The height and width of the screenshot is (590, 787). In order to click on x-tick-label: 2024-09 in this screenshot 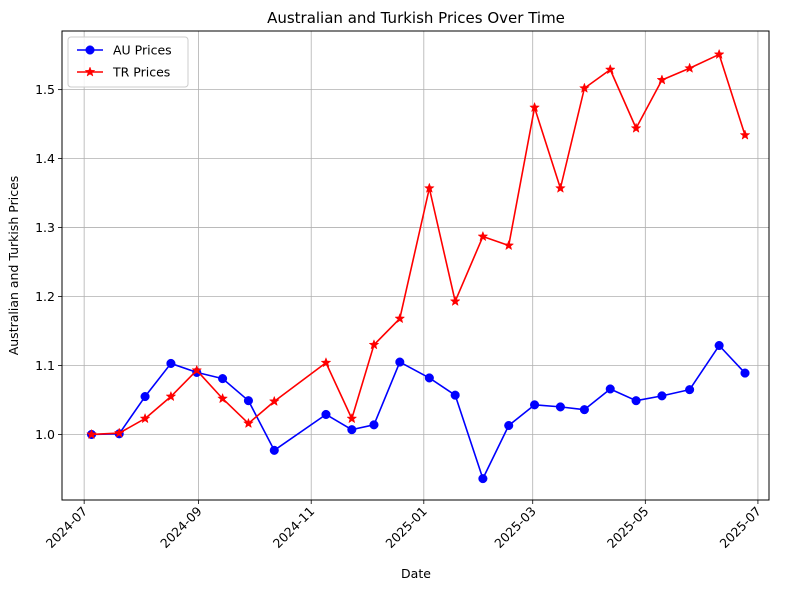, I will do `click(181, 527)`.